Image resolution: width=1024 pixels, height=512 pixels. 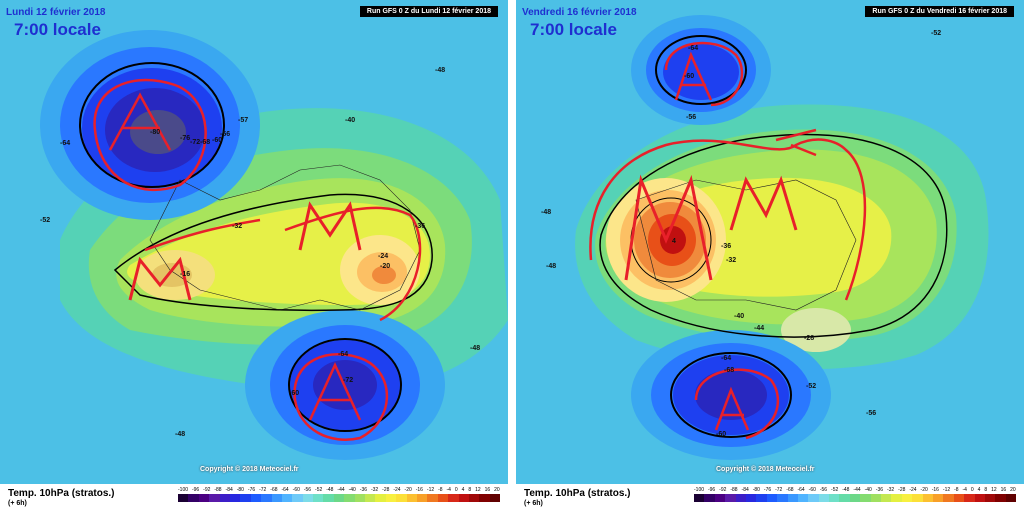 I want to click on color-scale-tick: -96, so click(x=711, y=490).